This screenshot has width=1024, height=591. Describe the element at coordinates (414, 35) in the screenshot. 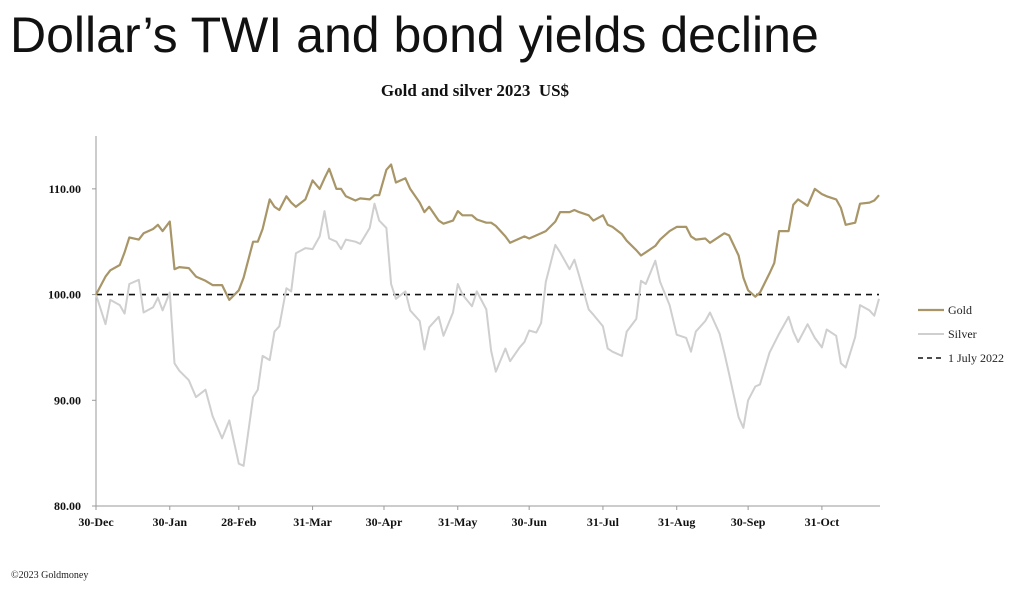

I see `slide-title: Dollar’s TWI and bond yields decline` at that location.